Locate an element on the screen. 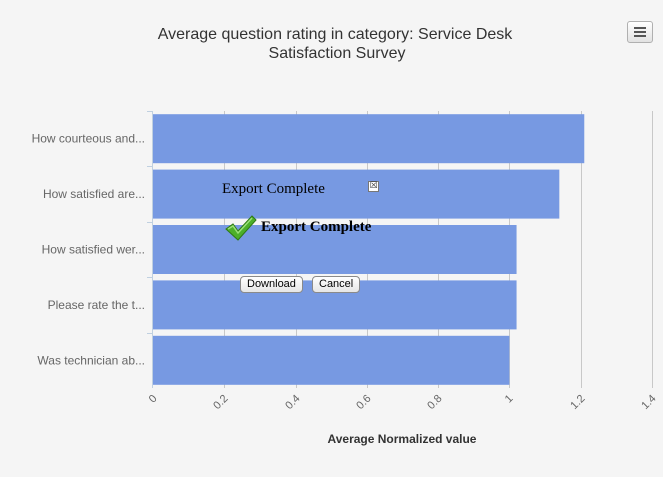  export-popup-message: Export Complete is located at coordinates (316, 227).